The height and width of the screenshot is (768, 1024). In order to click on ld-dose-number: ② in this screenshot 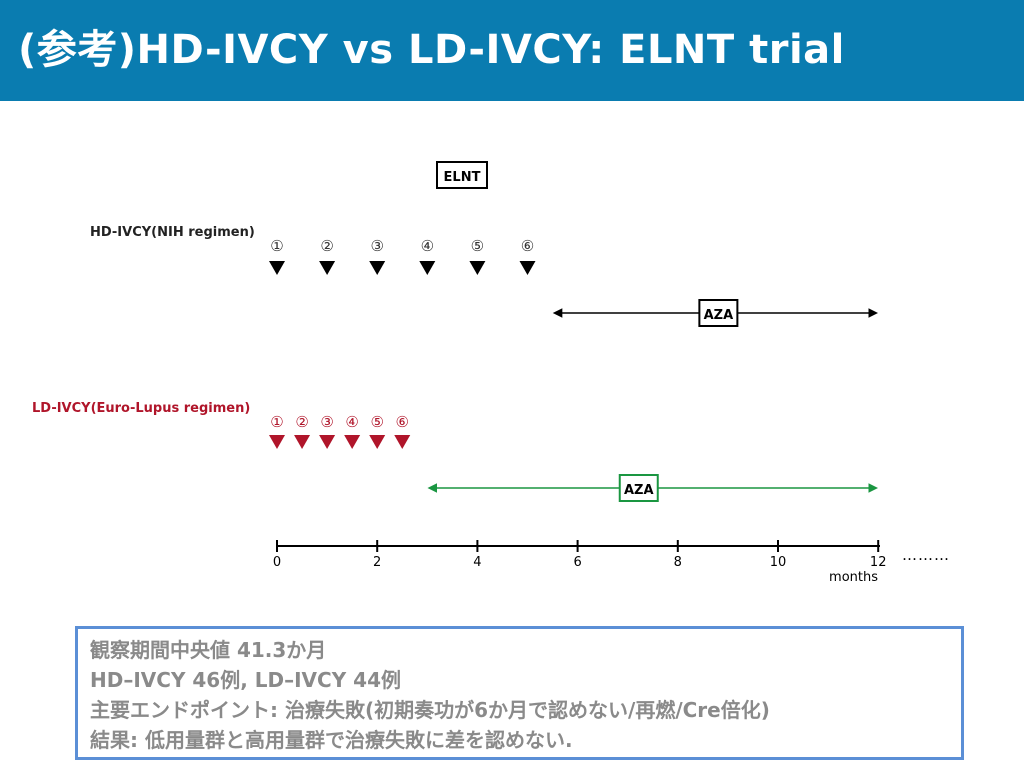, I will do `click(301, 422)`.